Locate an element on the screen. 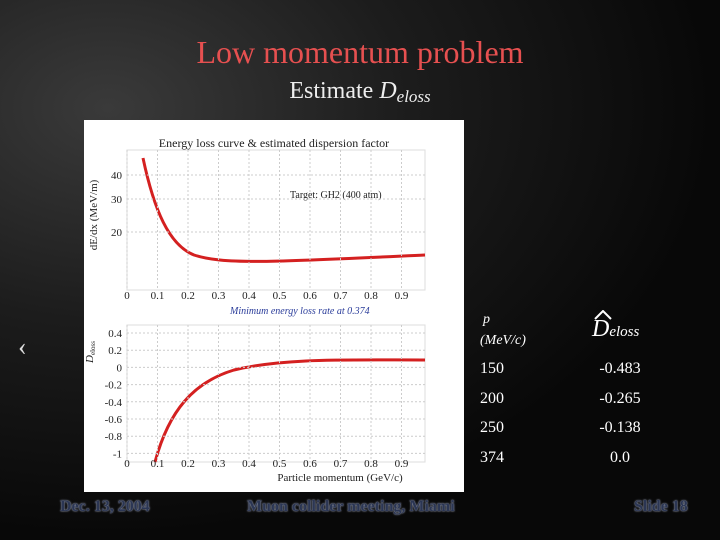 The height and width of the screenshot is (540, 720). y-tick-label: 40 is located at coordinates (117, 176).